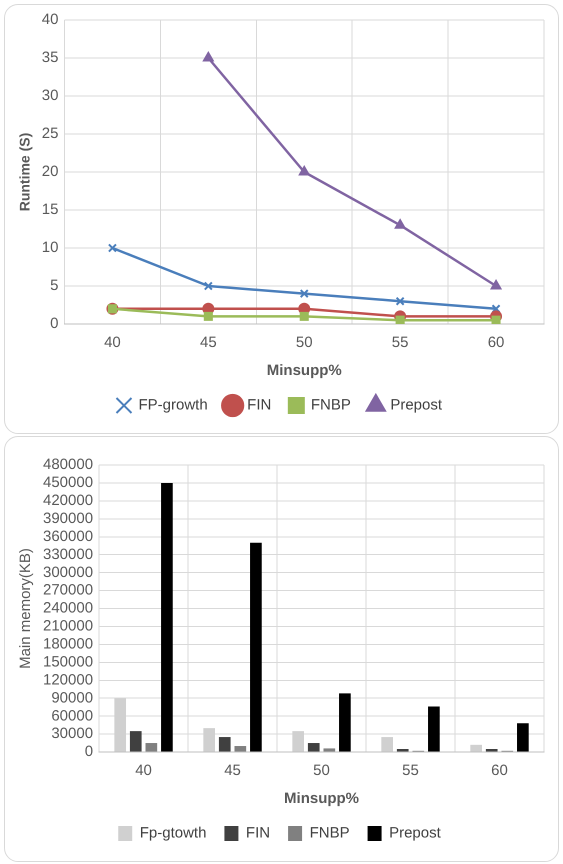 The width and height of the screenshot is (563, 864). I want to click on y-tick-label: 300000, so click(68, 572).